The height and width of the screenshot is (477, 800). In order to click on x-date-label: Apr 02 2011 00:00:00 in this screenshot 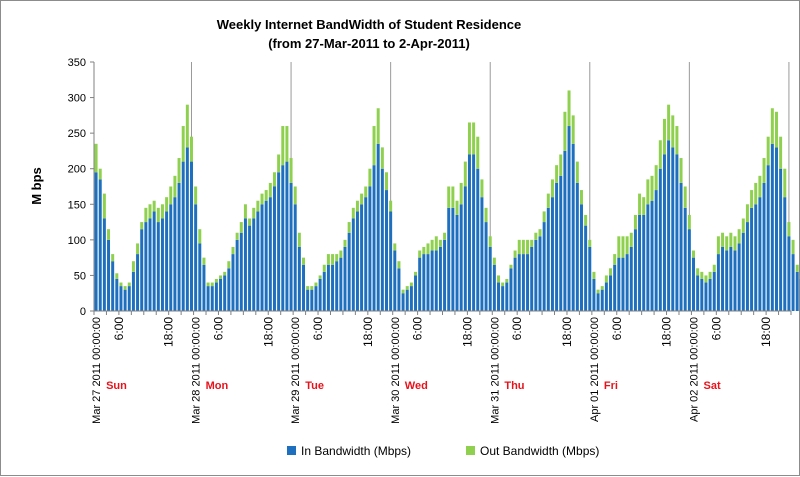, I will do `click(695, 369)`.